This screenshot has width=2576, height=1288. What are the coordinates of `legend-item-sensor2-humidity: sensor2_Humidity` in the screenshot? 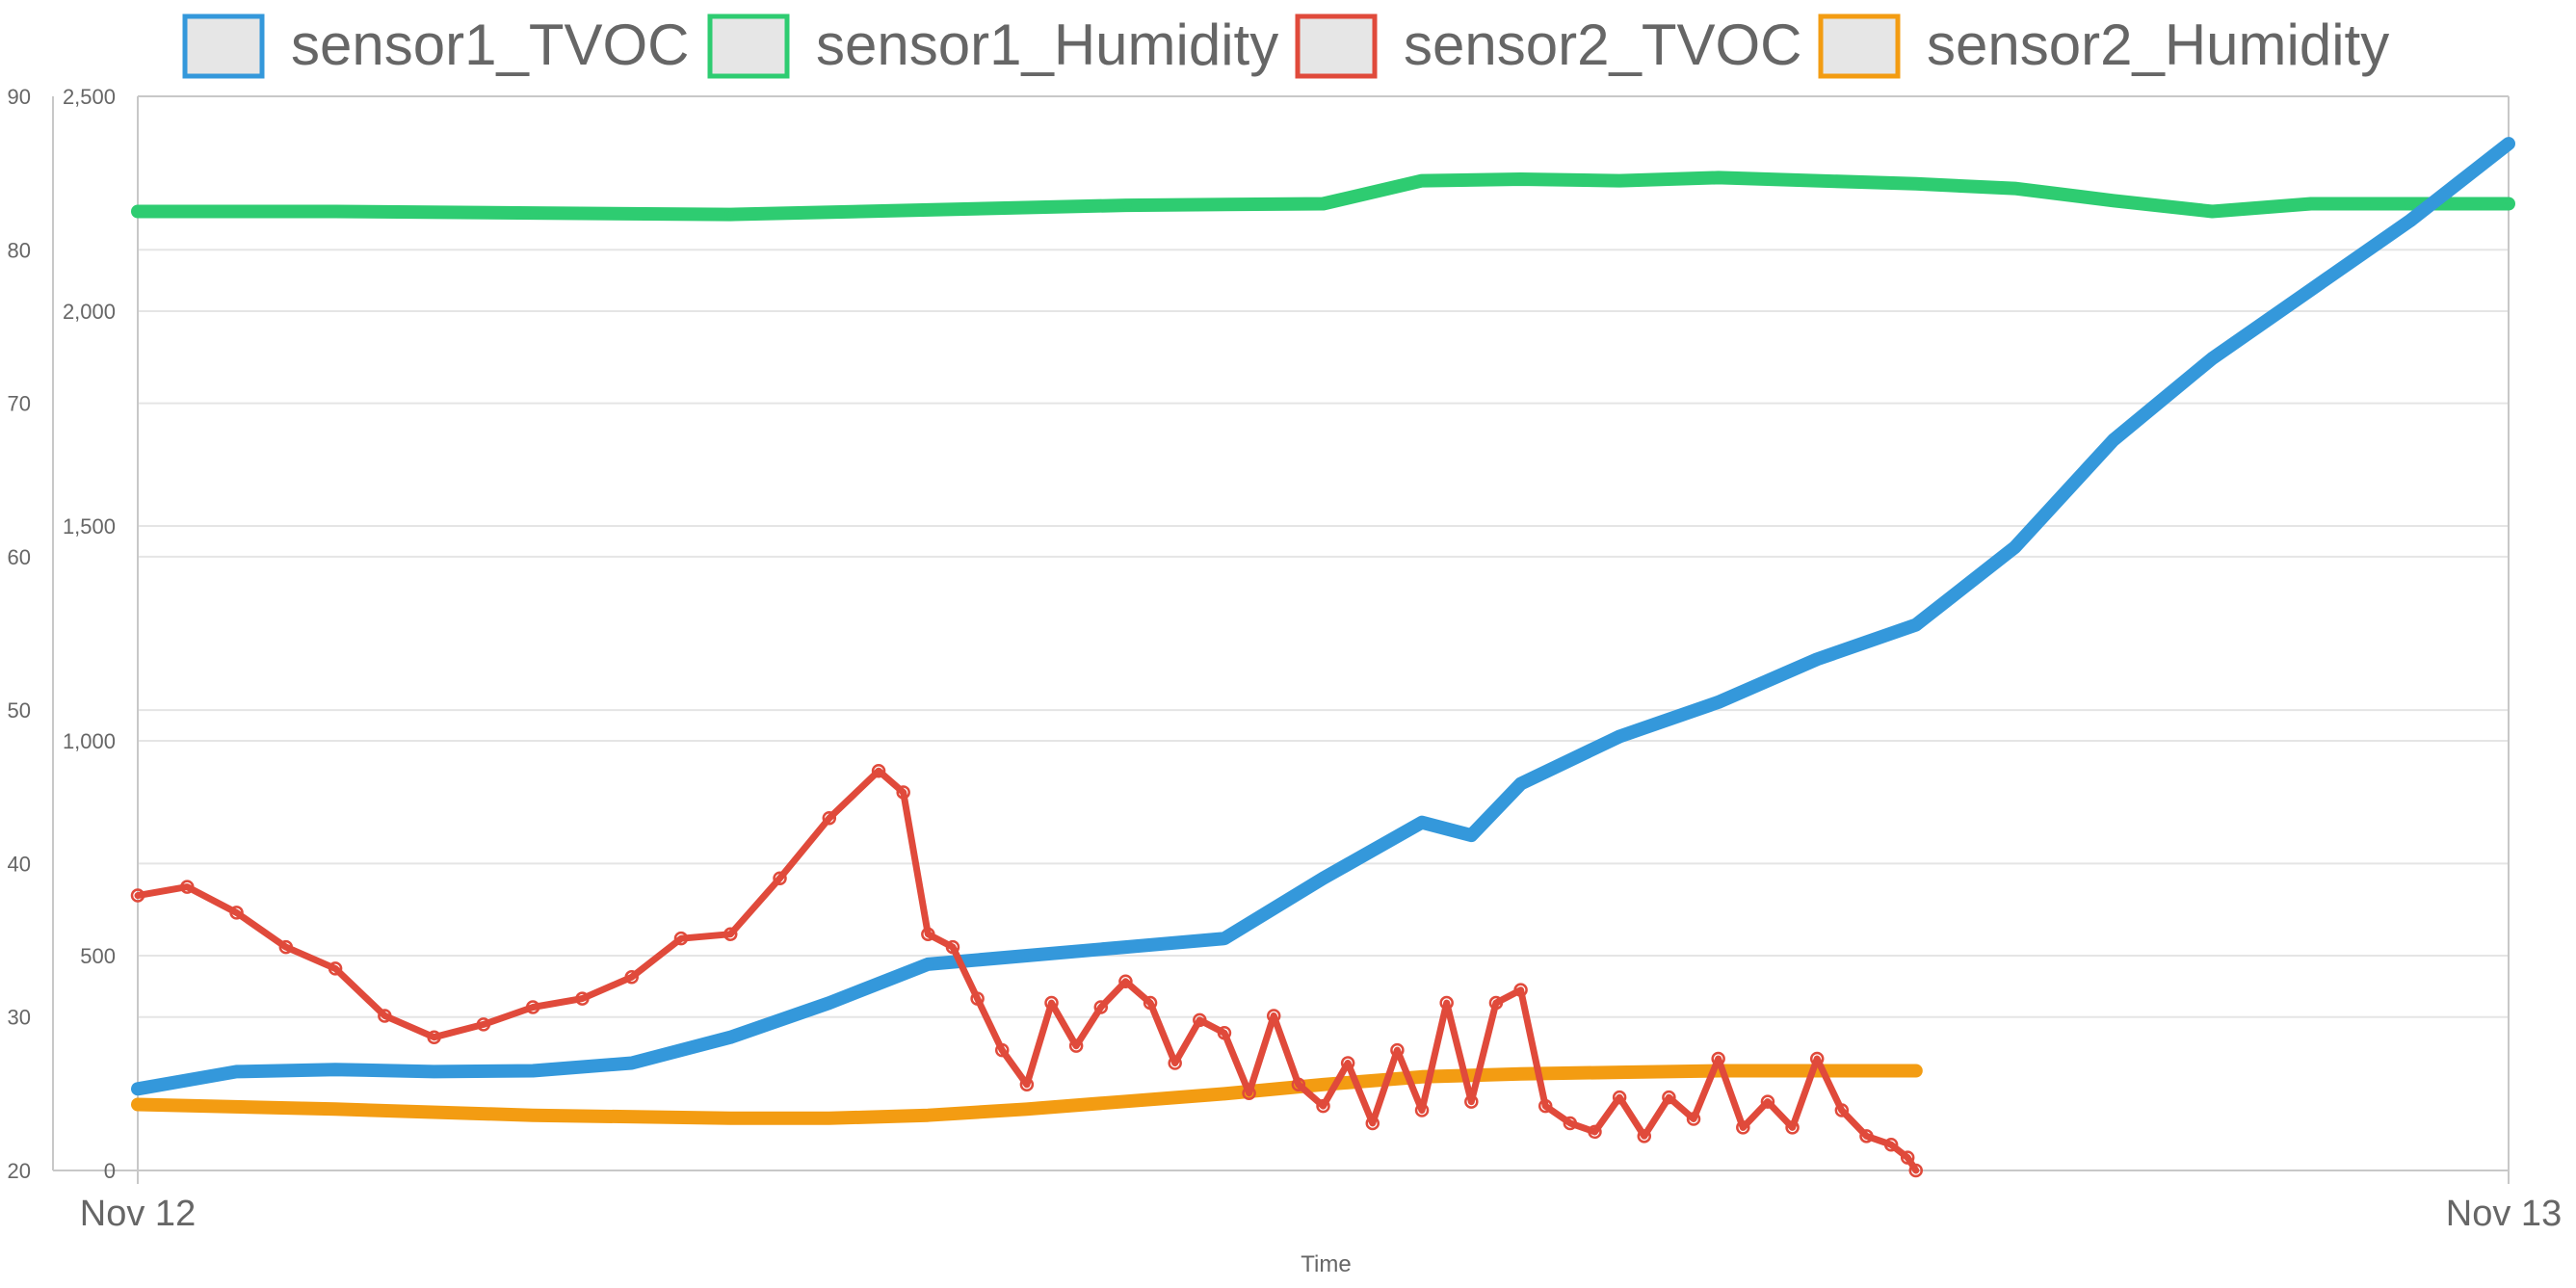 It's located at (2104, 46).